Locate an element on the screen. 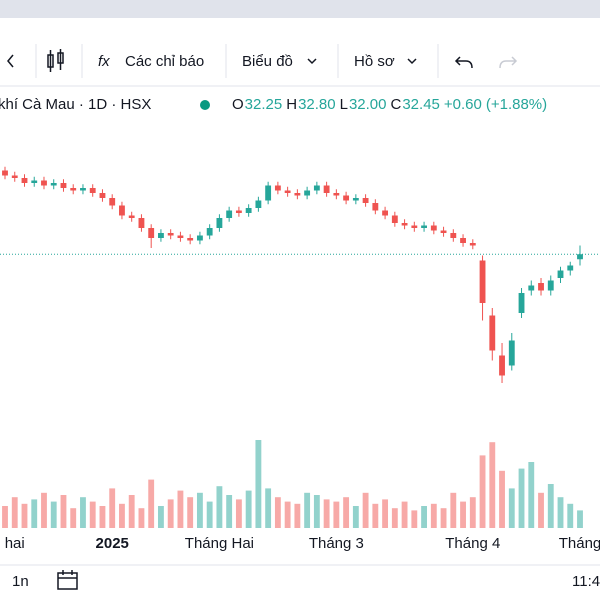 The image size is (600, 600). legend-change: +0.60 is located at coordinates (463, 104).